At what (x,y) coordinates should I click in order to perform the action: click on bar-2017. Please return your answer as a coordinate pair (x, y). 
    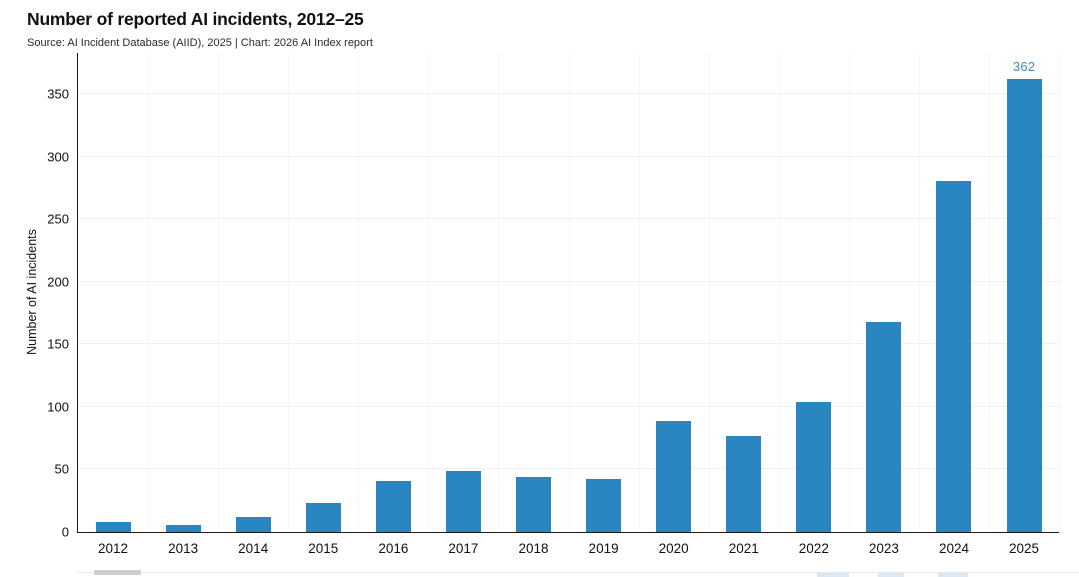
    Looking at the image, I should click on (463, 501).